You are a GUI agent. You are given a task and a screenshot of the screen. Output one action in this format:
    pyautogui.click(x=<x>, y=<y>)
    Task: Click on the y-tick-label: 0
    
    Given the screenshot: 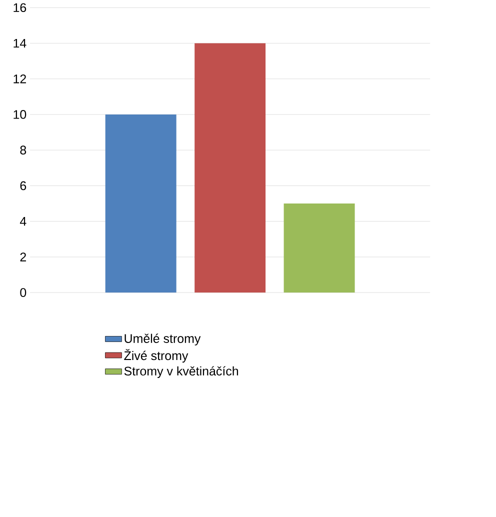 What is the action you would take?
    pyautogui.click(x=23, y=292)
    